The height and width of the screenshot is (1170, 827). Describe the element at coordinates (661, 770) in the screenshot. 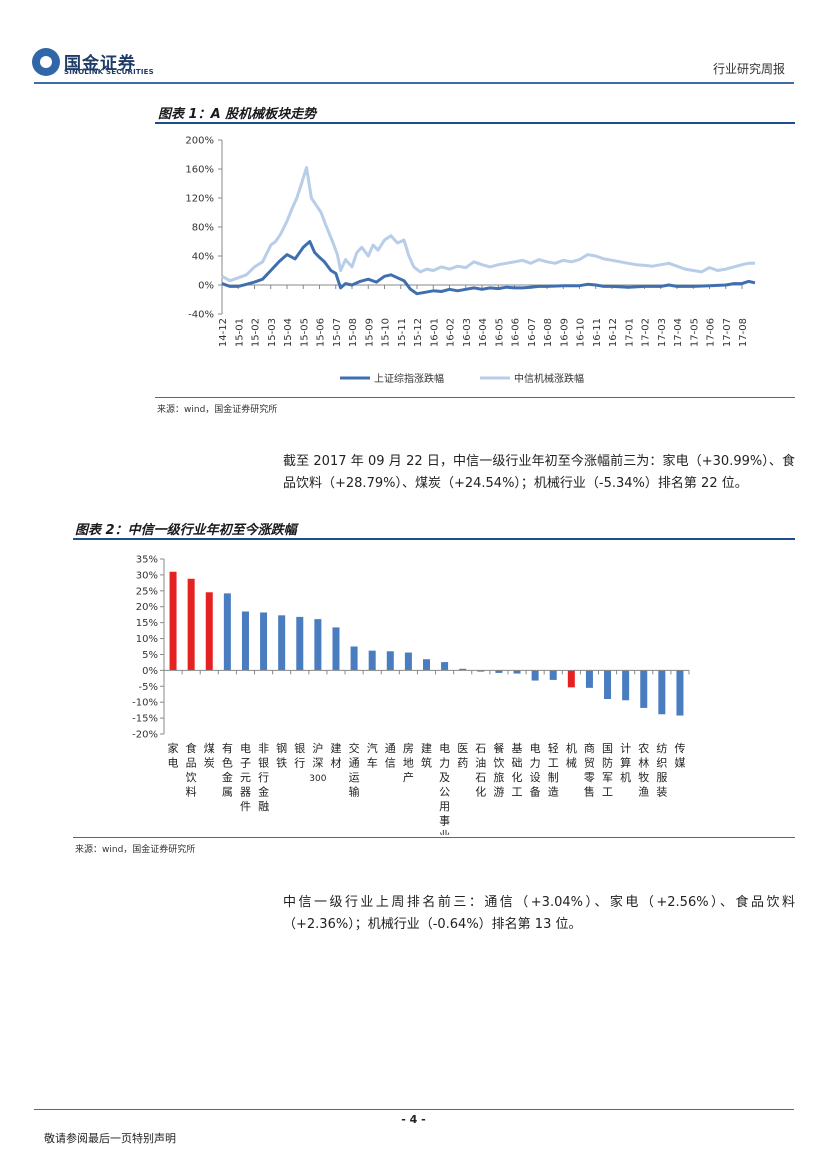

I see `category-label-28: 纺织服装` at that location.